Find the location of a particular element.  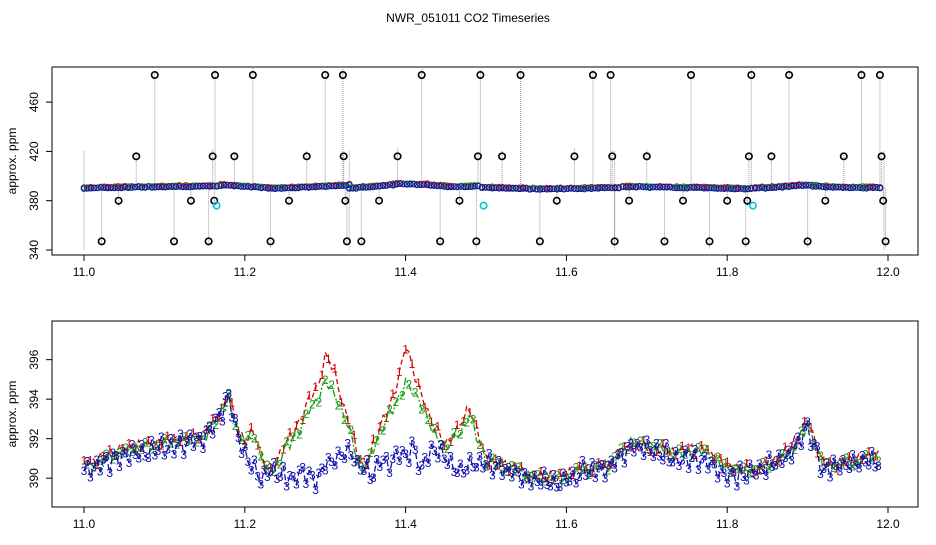

series-1-marker-64: 1 is located at coordinates (289, 433).